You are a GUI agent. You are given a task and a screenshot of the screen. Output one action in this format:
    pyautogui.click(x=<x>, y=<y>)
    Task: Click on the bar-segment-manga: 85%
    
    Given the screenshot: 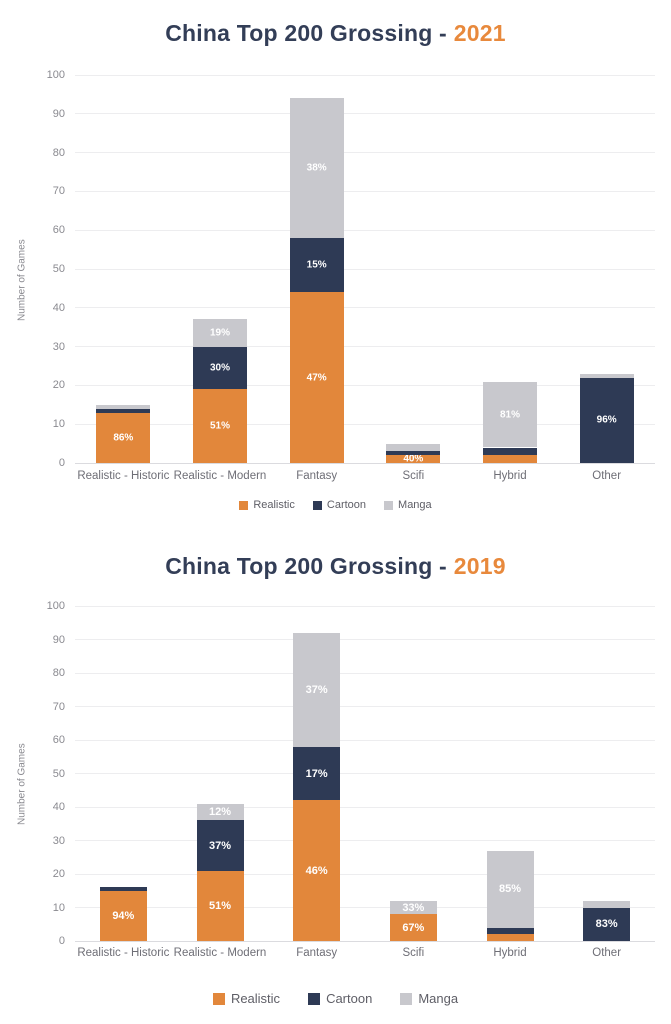 What is the action you would take?
    pyautogui.click(x=510, y=889)
    